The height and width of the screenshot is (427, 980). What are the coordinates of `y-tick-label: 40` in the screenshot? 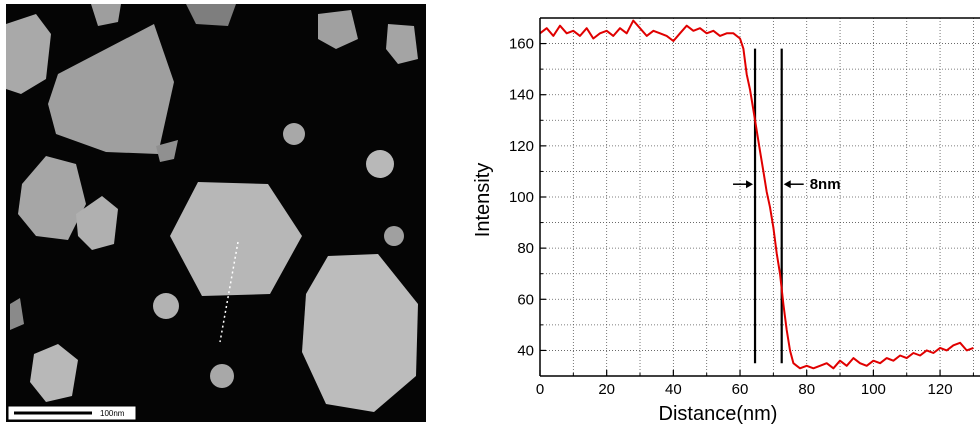 It's located at (525, 350).